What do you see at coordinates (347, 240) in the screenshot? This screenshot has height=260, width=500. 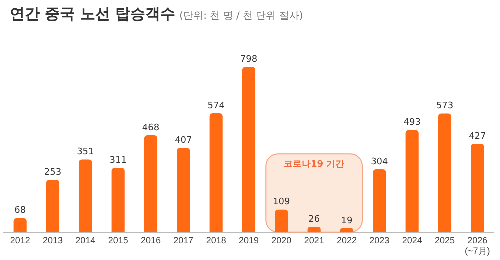 I see `x-tick-label: 2022` at bounding box center [347, 240].